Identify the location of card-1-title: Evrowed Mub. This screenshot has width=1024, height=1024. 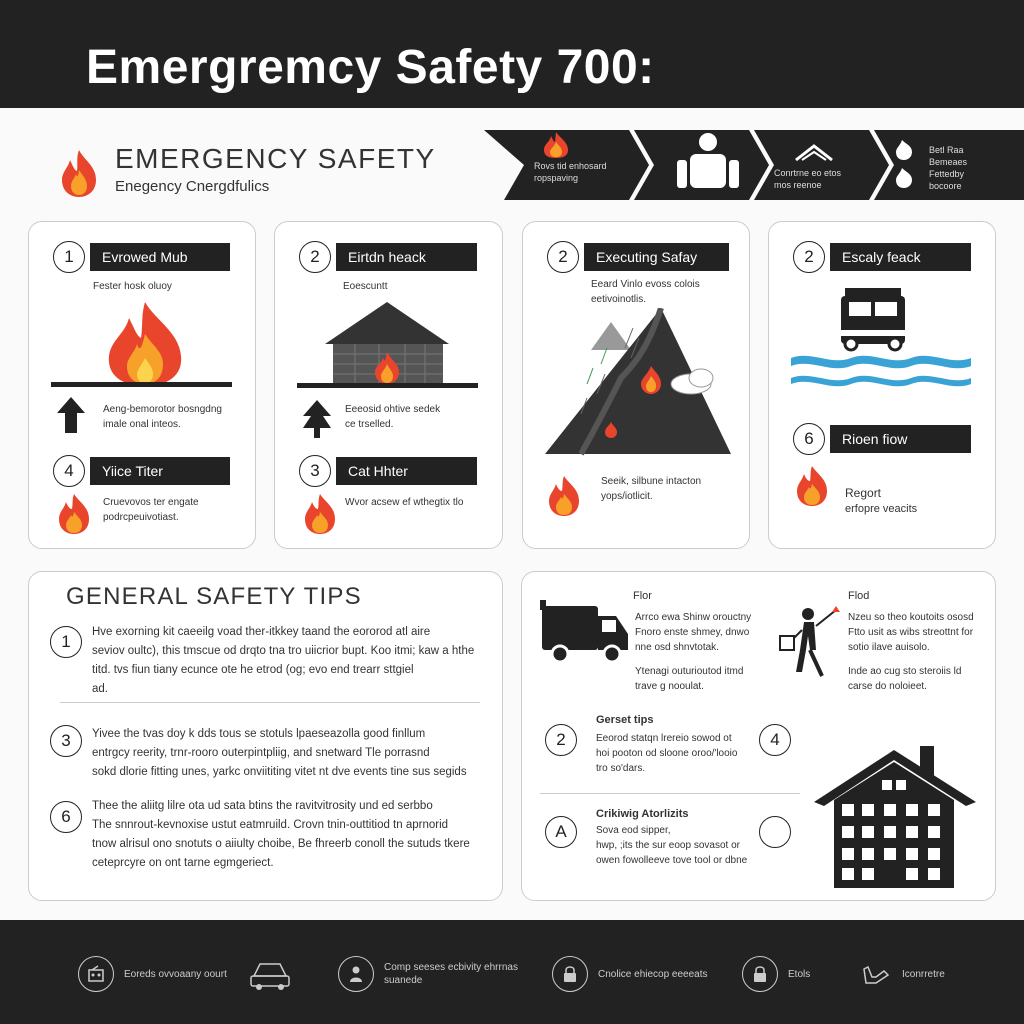
(160, 257).